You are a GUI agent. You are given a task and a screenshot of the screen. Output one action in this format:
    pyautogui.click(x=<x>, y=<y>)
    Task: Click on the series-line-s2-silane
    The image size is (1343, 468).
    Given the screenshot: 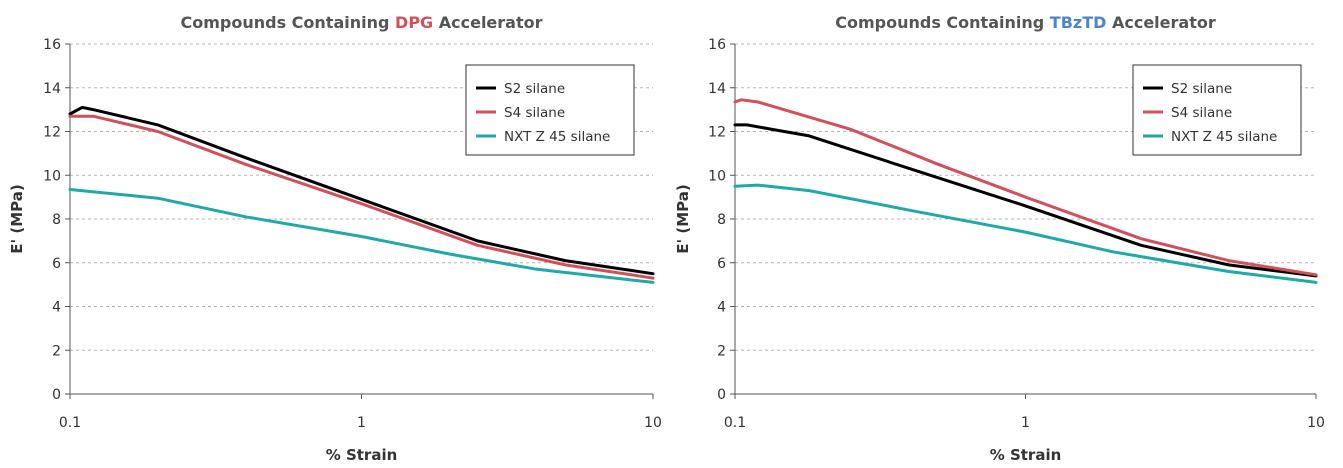 What is the action you would take?
    pyautogui.click(x=1025, y=200)
    